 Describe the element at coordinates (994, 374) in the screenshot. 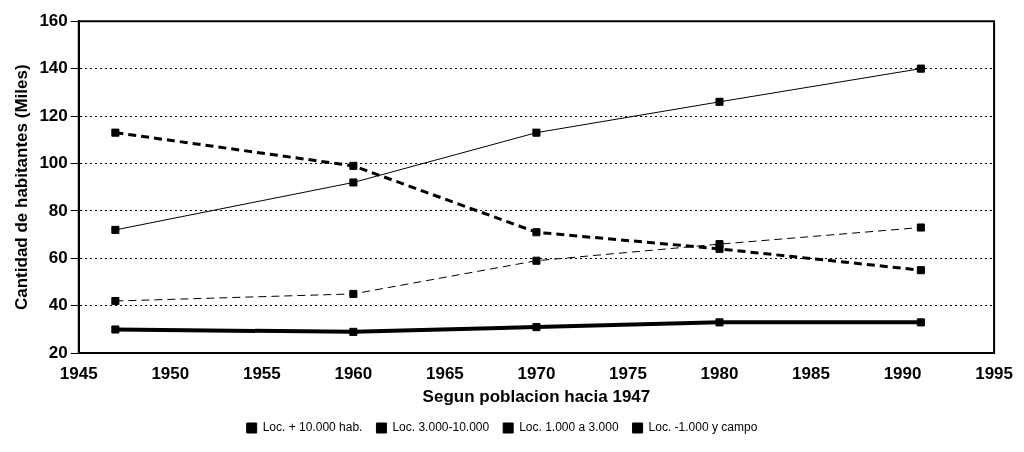

I see `x-tick-label: 1995` at that location.